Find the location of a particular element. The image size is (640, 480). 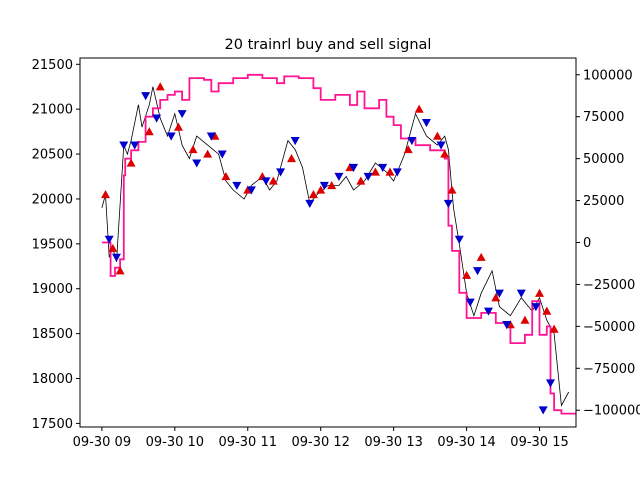

y-right-tick-label: 100000 is located at coordinates (608, 75).